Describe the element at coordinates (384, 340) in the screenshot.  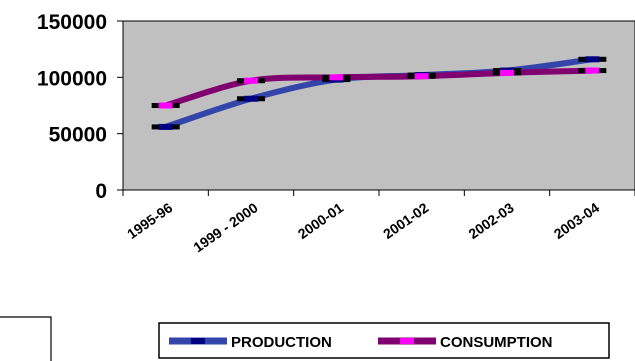
I see `legend: PRODUCTION CONSUMPTION` at that location.